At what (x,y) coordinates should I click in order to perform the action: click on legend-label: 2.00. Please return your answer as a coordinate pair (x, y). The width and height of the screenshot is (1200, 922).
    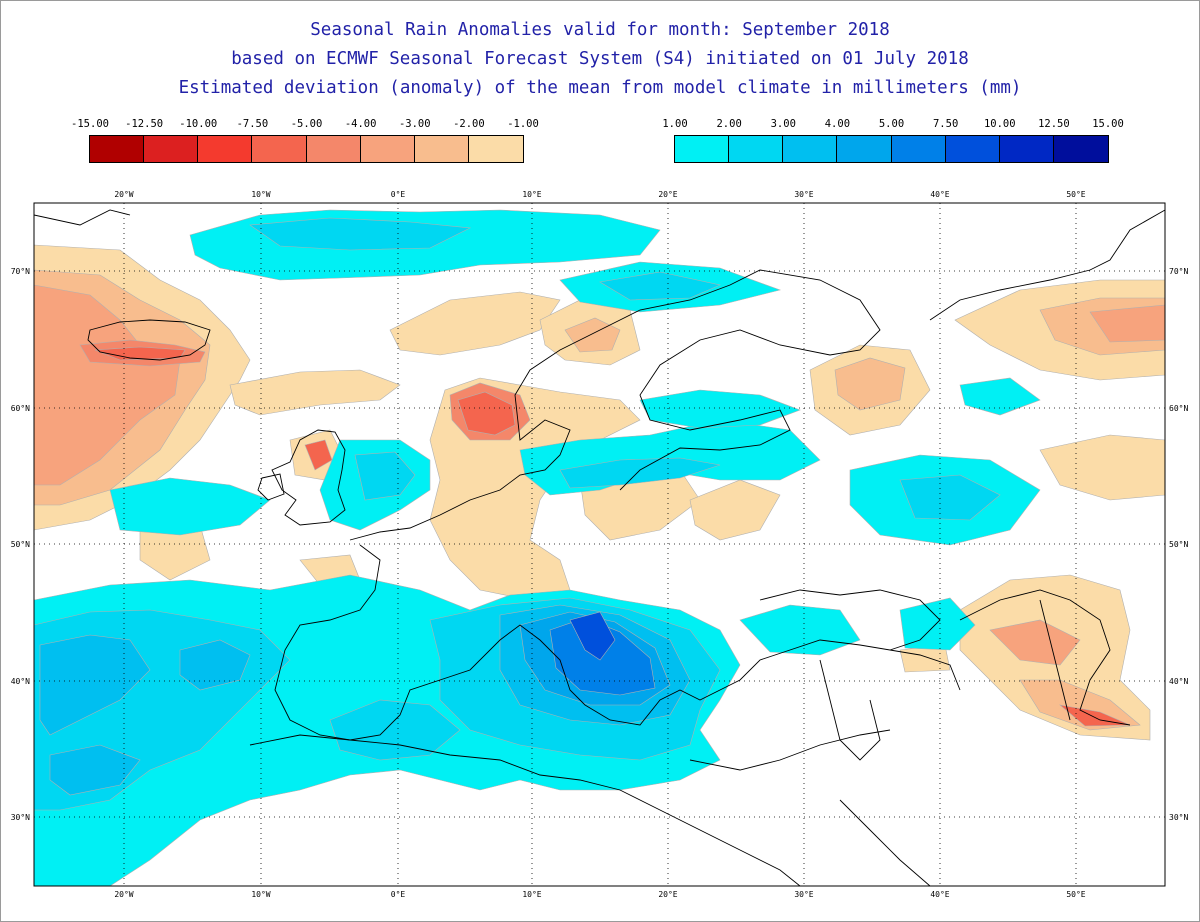
    Looking at the image, I should click on (729, 124).